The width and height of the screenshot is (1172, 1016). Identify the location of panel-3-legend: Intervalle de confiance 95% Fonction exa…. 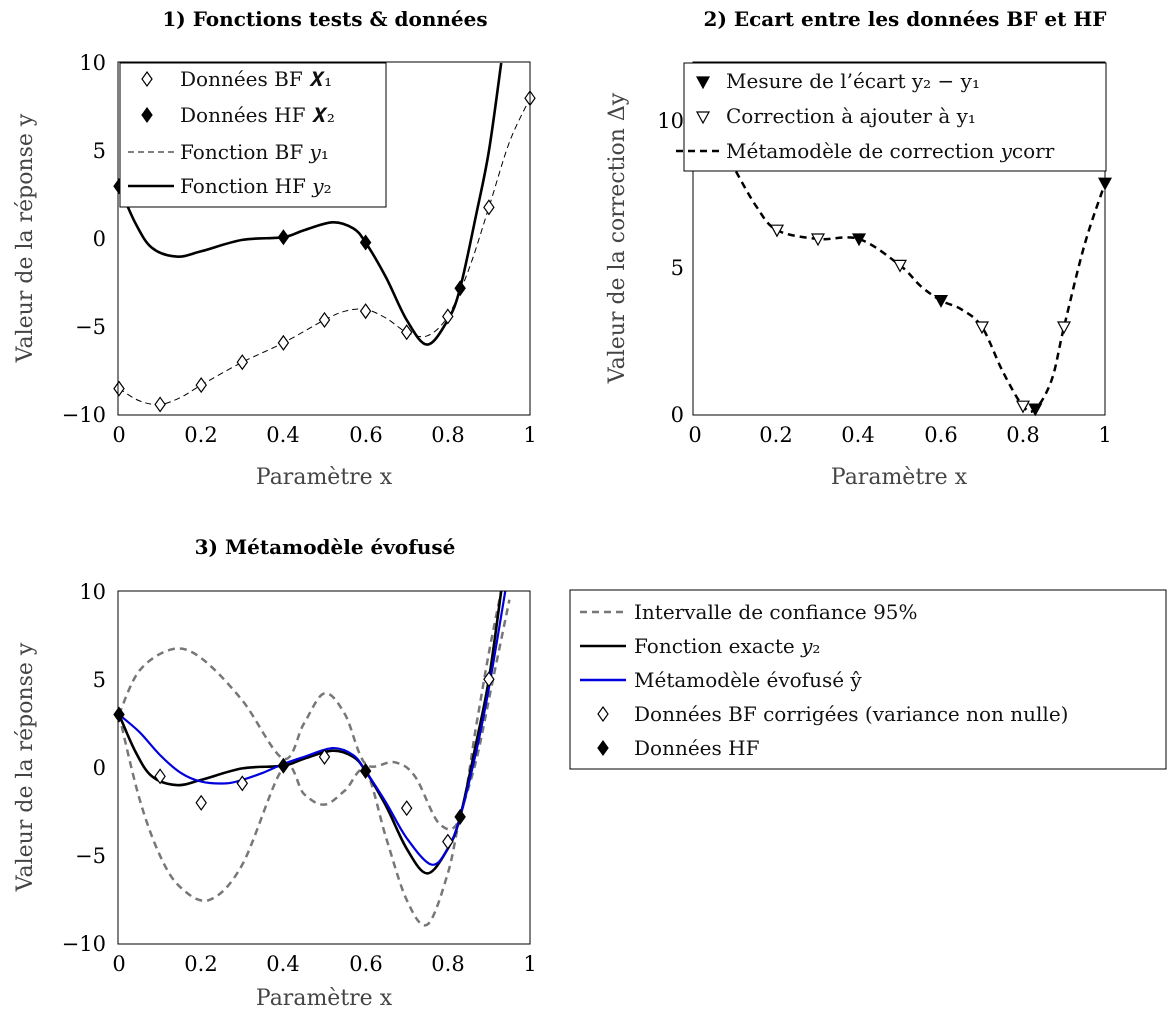
(868, 679).